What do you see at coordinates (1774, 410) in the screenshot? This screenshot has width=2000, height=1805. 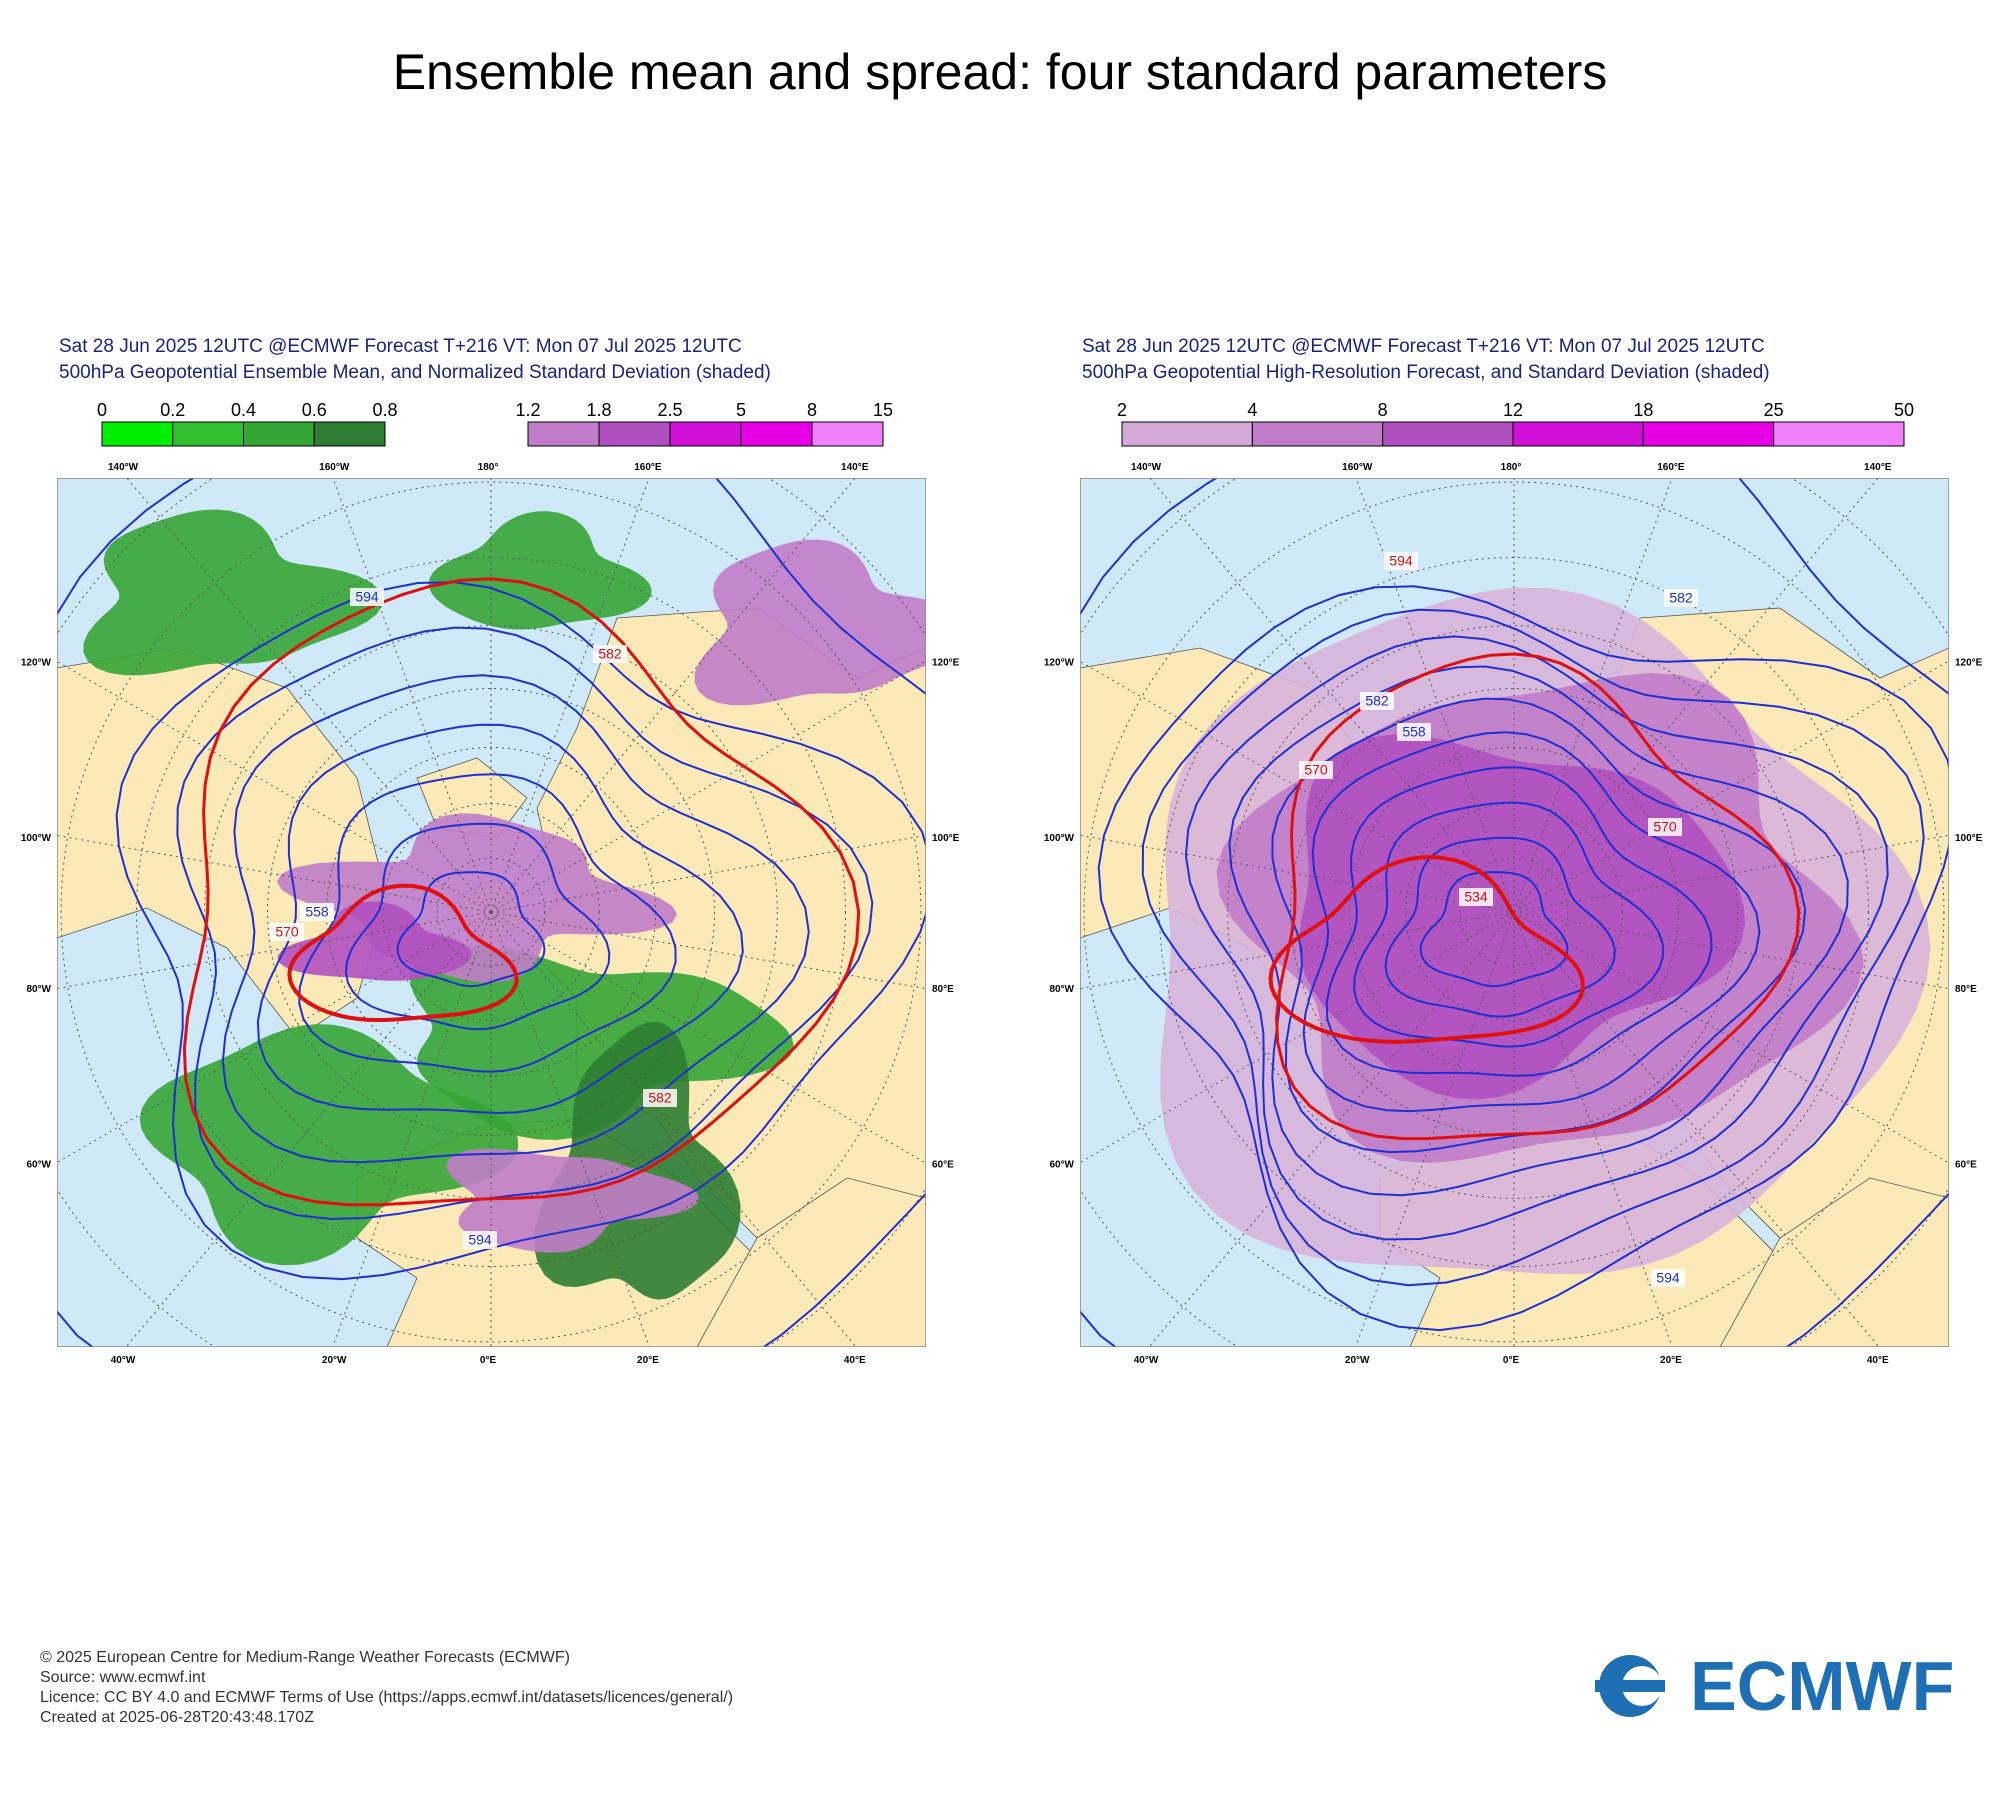 I see `colorbar-label: 25` at bounding box center [1774, 410].